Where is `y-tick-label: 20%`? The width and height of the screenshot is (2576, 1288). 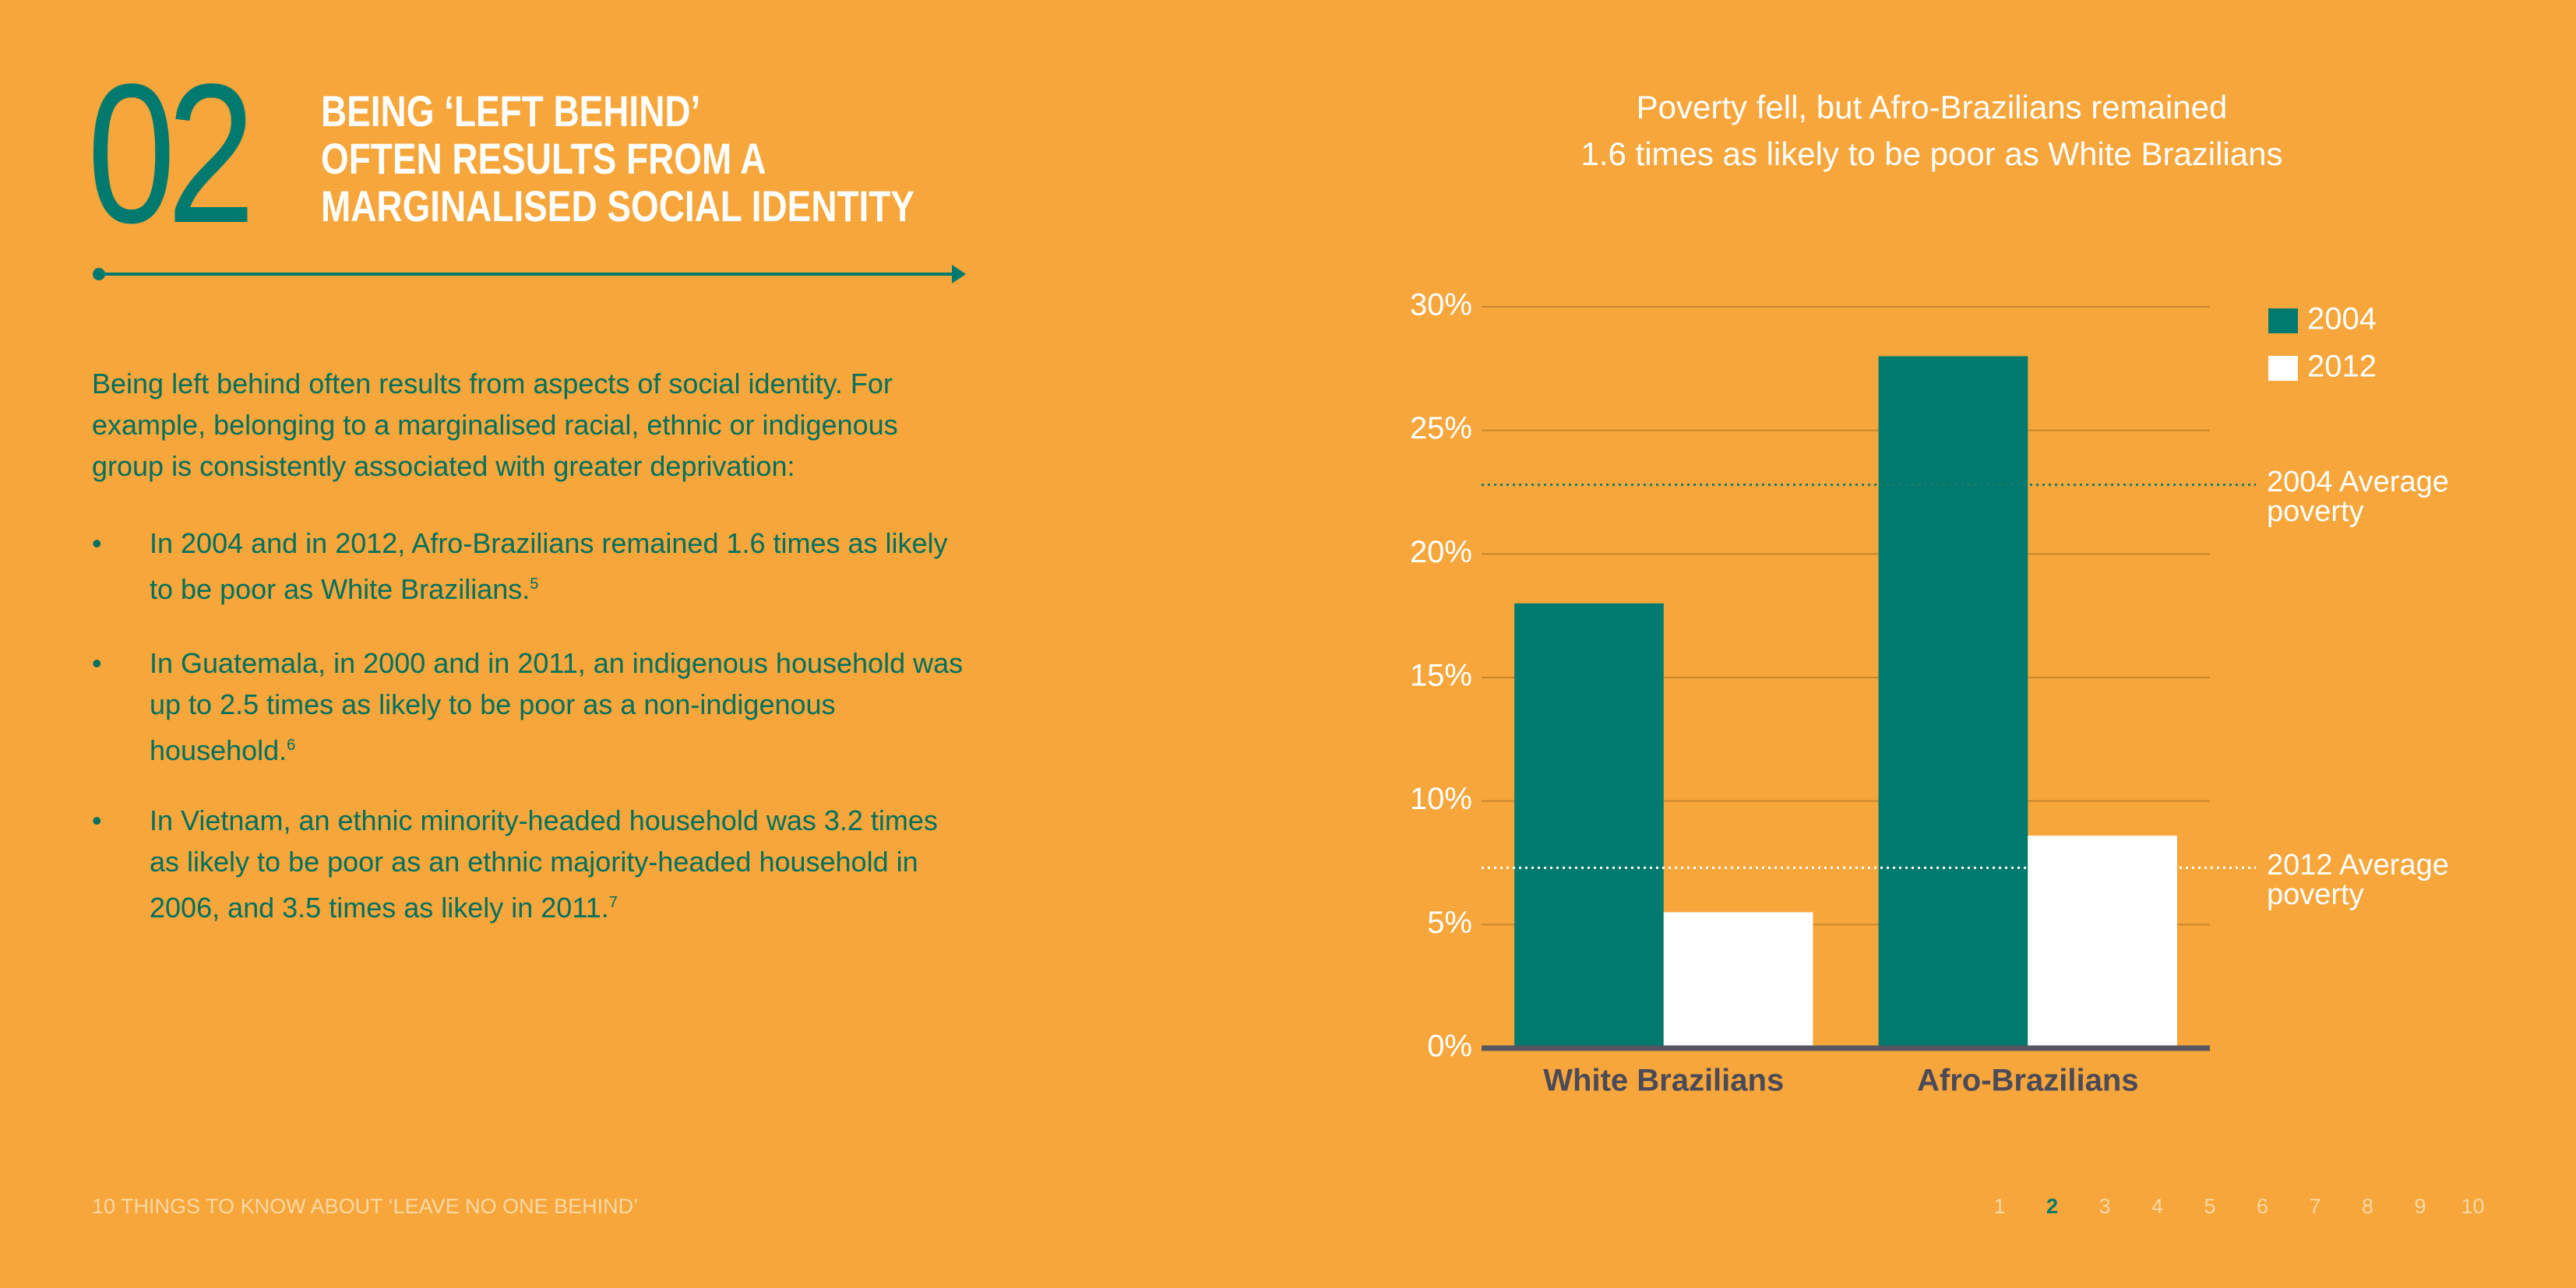
y-tick-label: 20% is located at coordinates (1441, 552).